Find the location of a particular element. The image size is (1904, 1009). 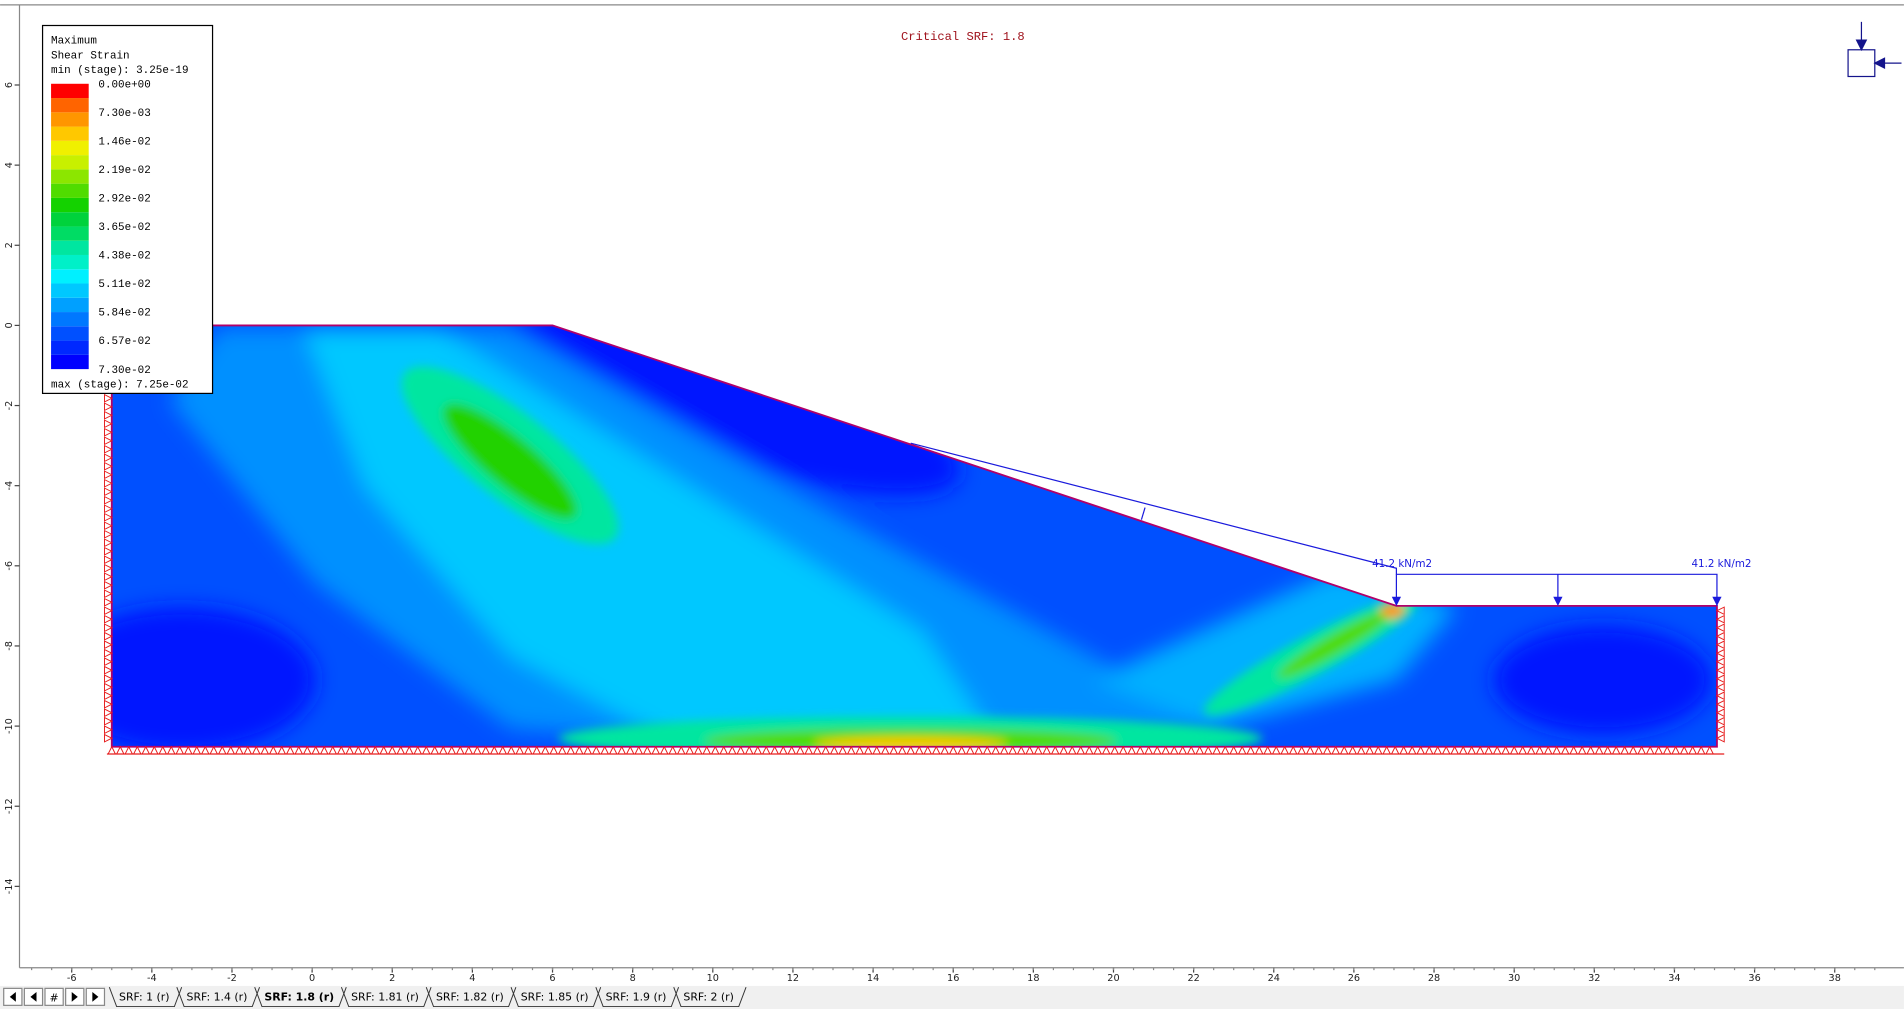

tab-bar-bg is located at coordinates (952, 997).